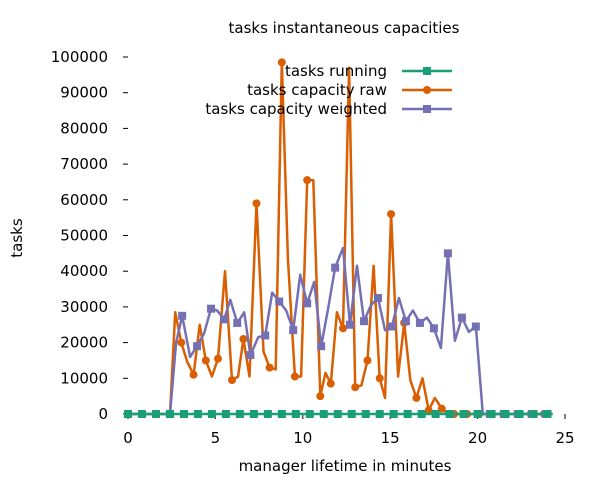 This screenshot has width=600, height=480. I want to click on legend-label: tasks running, so click(336, 71).